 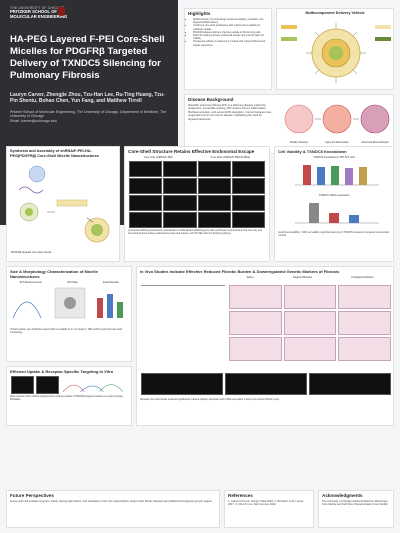 I want to click on flow-cytometry-plot, so click(x=93, y=388).